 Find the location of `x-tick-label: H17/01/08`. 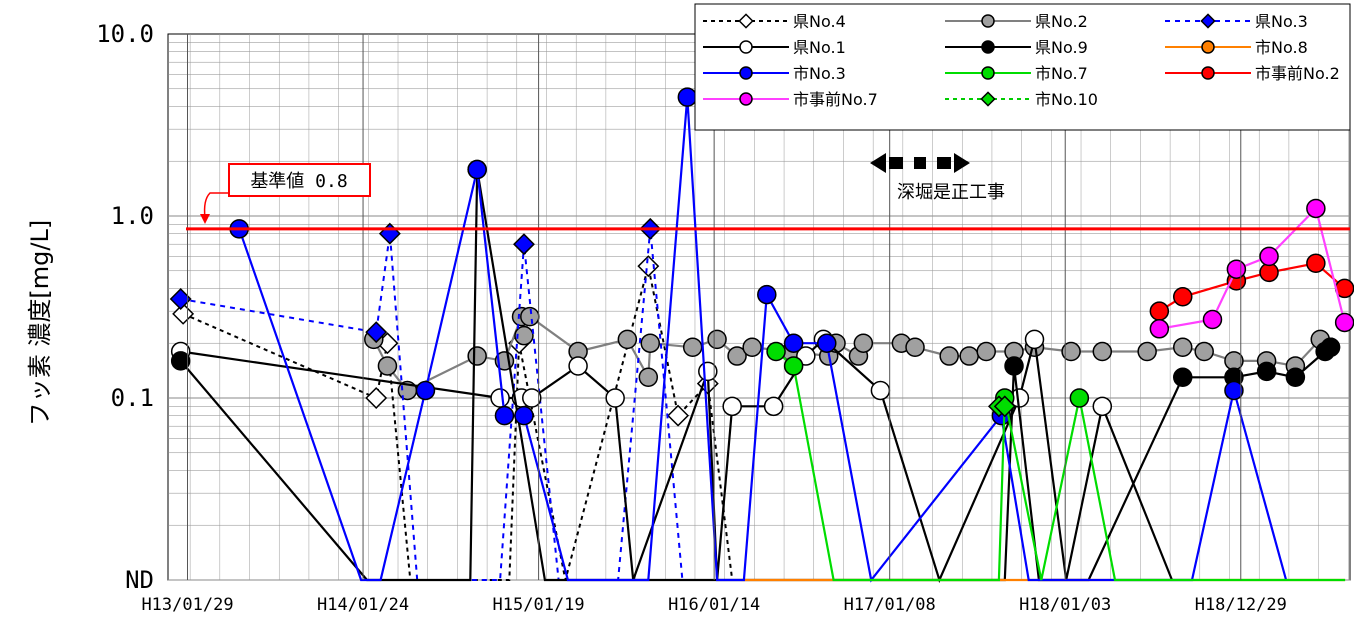

x-tick-label: H17/01/08 is located at coordinates (890, 605).